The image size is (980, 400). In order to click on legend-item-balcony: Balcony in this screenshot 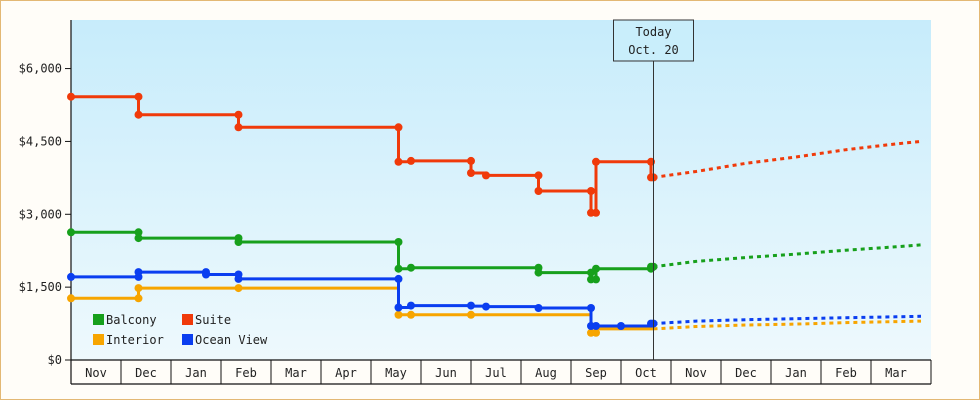, I will do `click(125, 320)`.